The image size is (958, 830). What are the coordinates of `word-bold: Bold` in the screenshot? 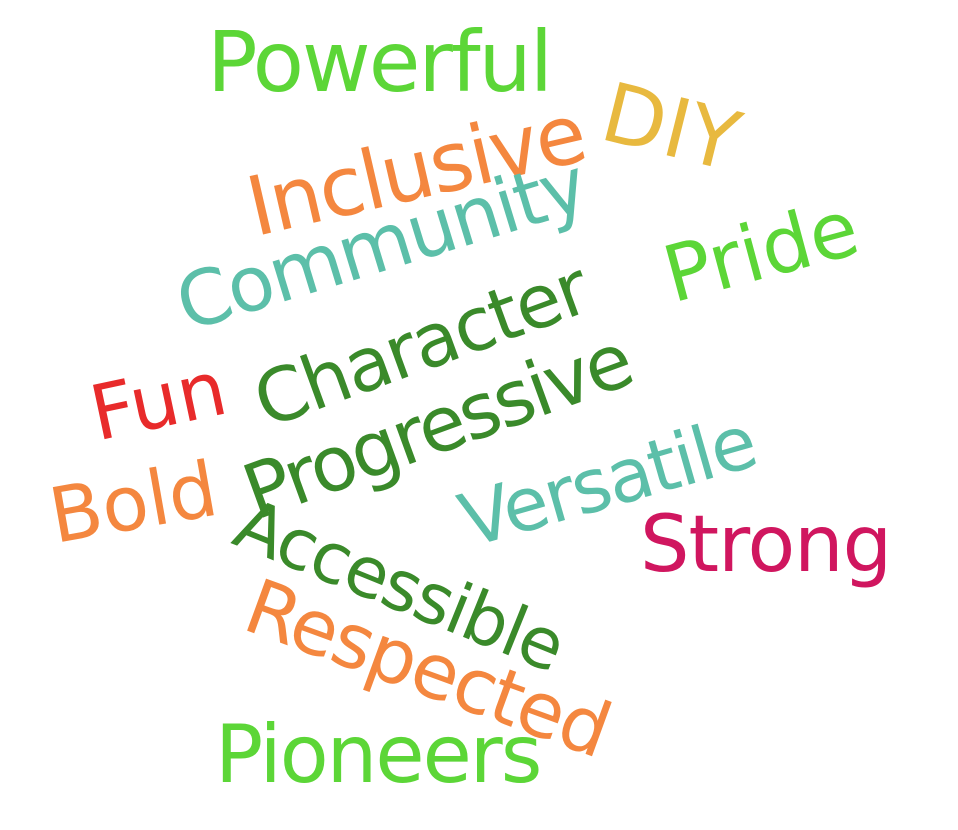 It's located at (133, 502).